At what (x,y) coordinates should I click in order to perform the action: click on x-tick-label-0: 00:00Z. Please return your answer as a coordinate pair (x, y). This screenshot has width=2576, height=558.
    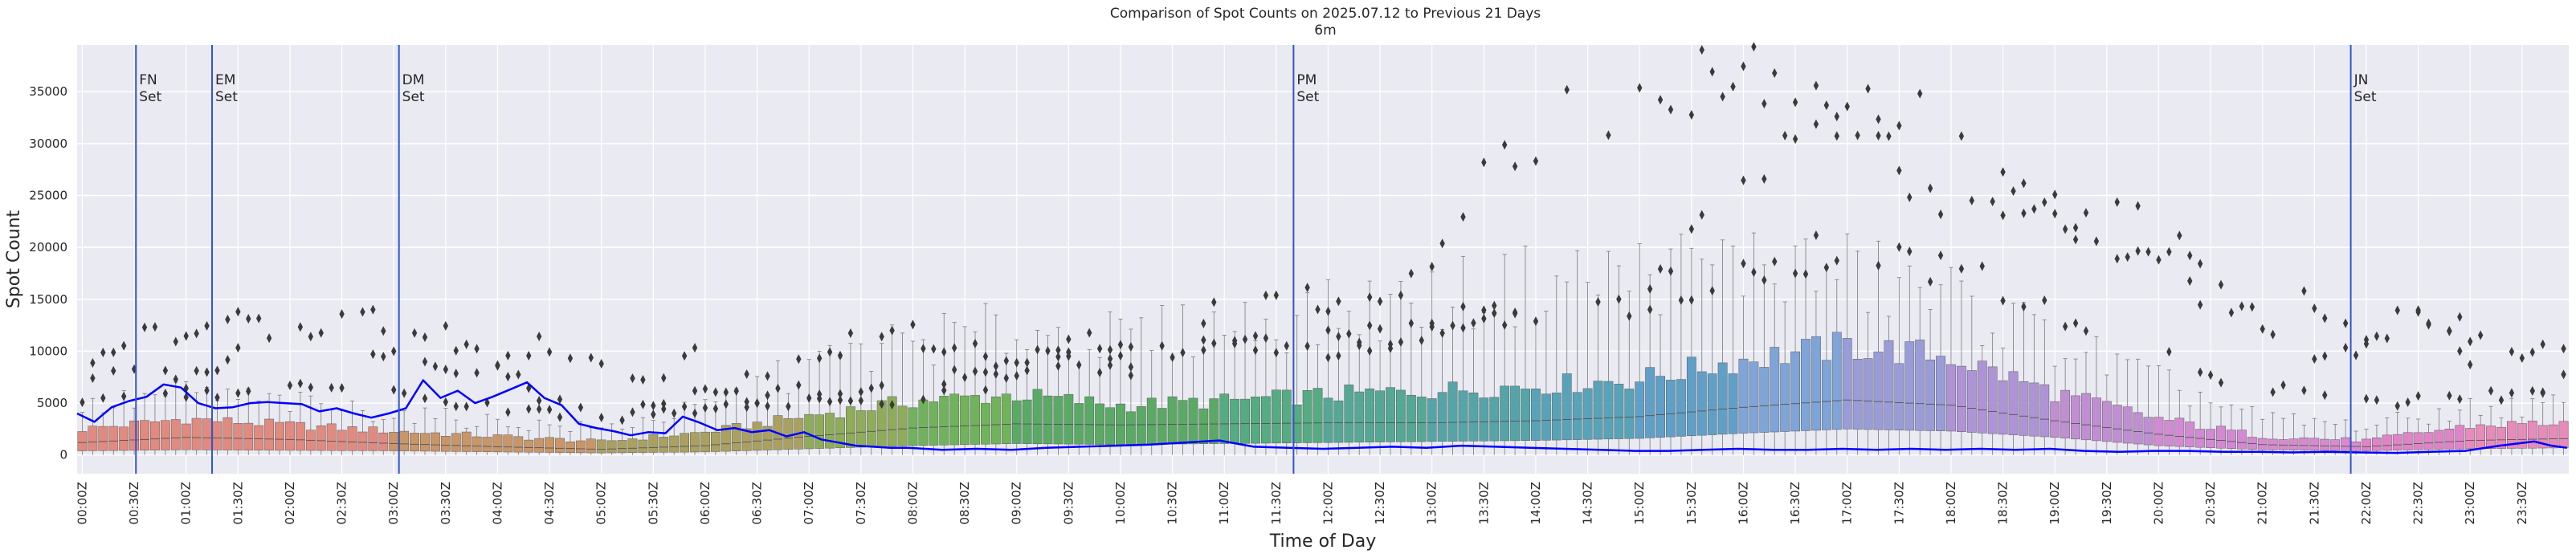
    Looking at the image, I should click on (83, 503).